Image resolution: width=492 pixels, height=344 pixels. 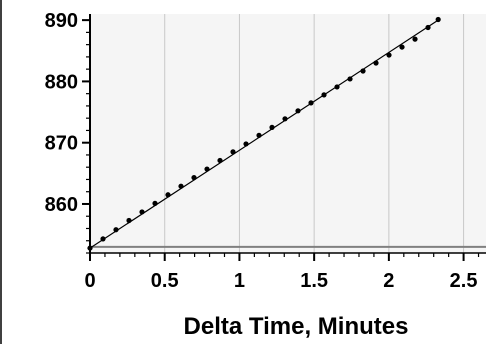 I want to click on x-tick-label: 1, so click(x=239, y=281).